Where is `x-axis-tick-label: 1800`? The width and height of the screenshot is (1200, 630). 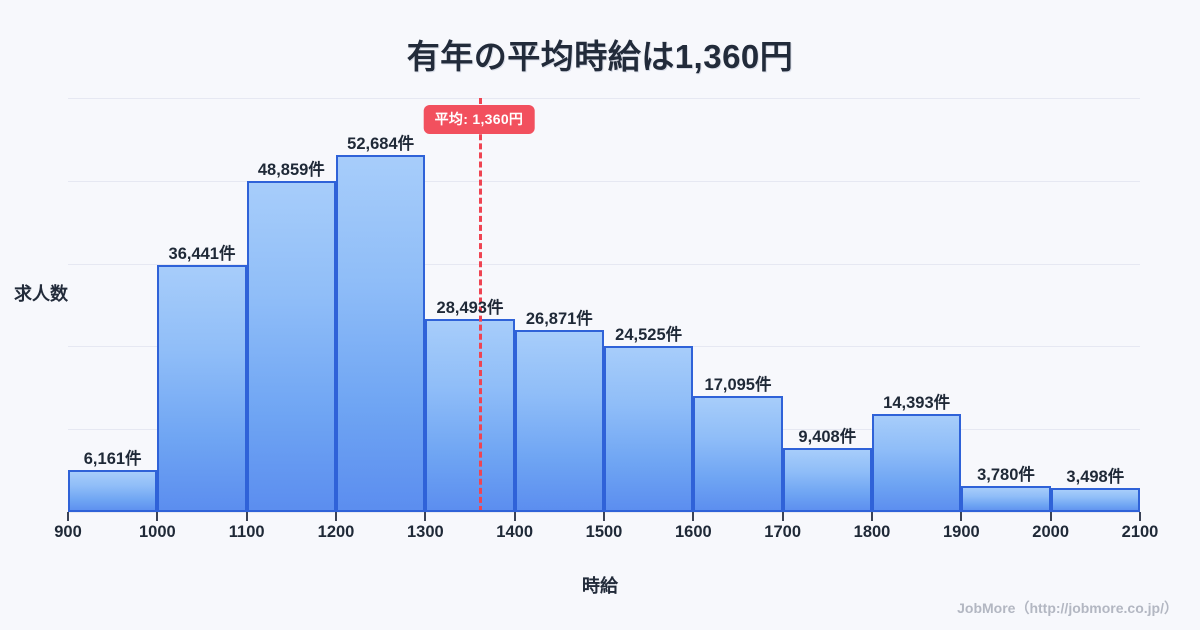 x-axis-tick-label: 1800 is located at coordinates (872, 532).